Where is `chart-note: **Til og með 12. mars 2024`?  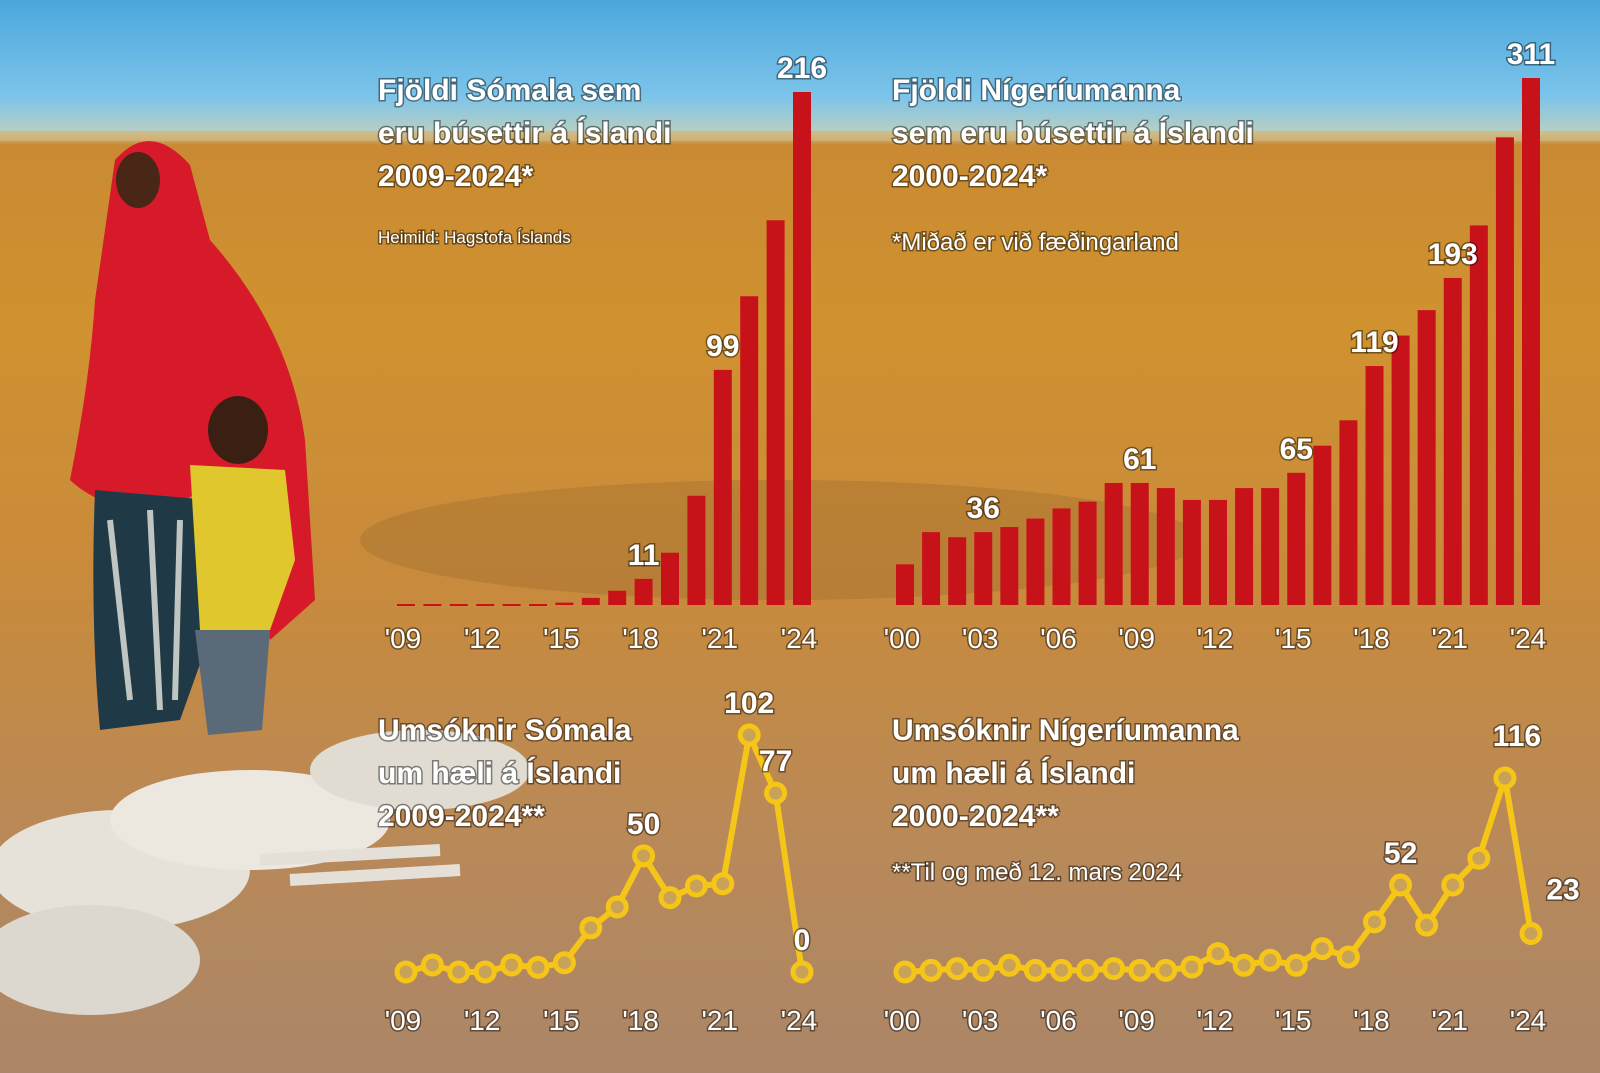
chart-note: **Til og með 12. mars 2024 is located at coordinates (1037, 872).